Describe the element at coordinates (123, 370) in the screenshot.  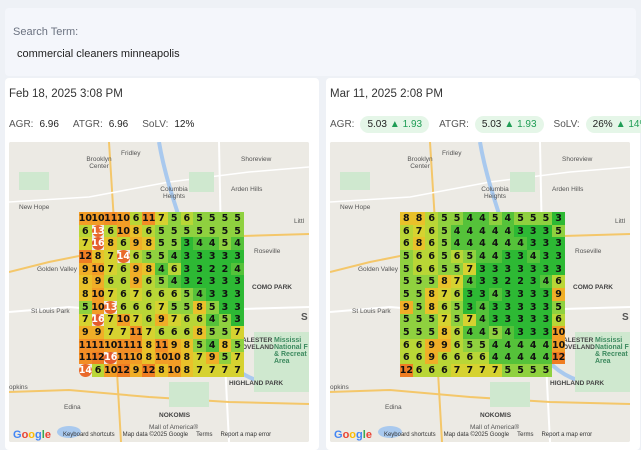
I see `grid-cell: 12` at that location.